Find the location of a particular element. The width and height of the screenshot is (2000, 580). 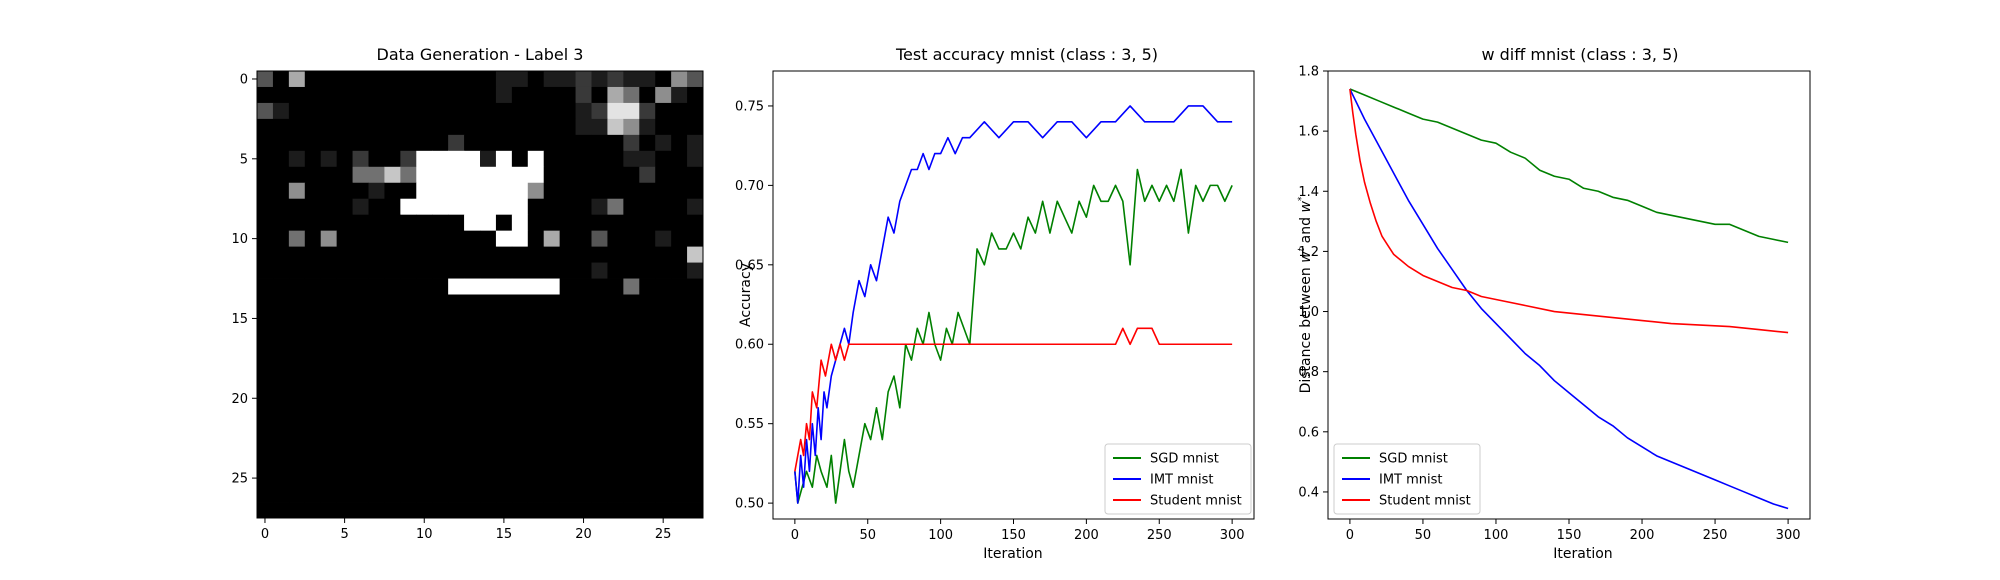

wdiff-series-0-line is located at coordinates (1569, 166).